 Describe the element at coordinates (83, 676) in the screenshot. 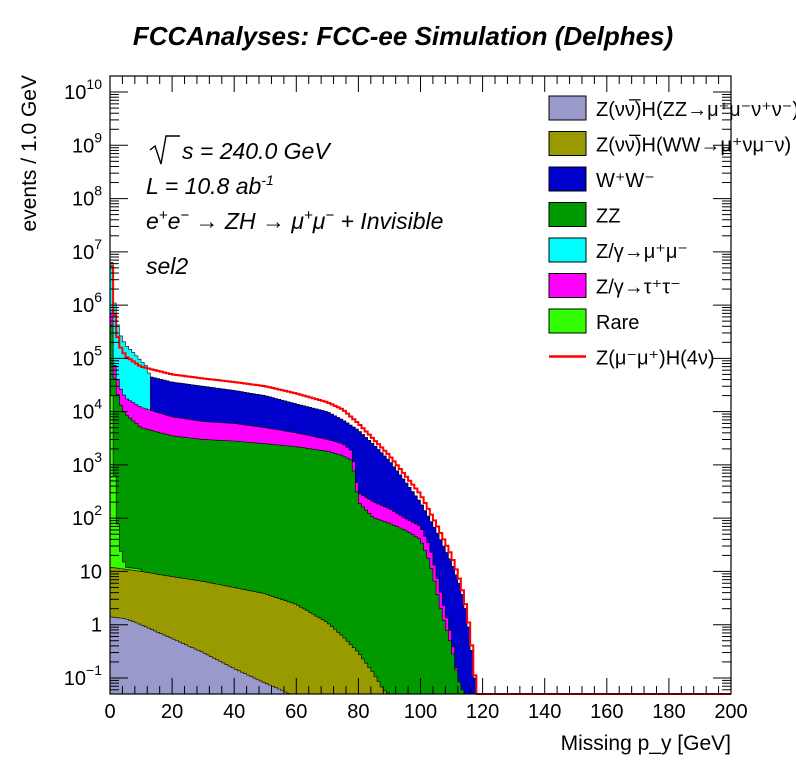

I see `y-tick-label: 10⁻¹` at that location.